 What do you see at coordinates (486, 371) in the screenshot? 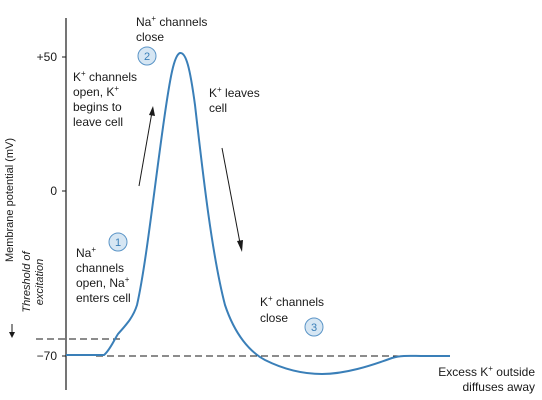
I see `label-excess-k-outside: Excess K+ outside` at bounding box center [486, 371].